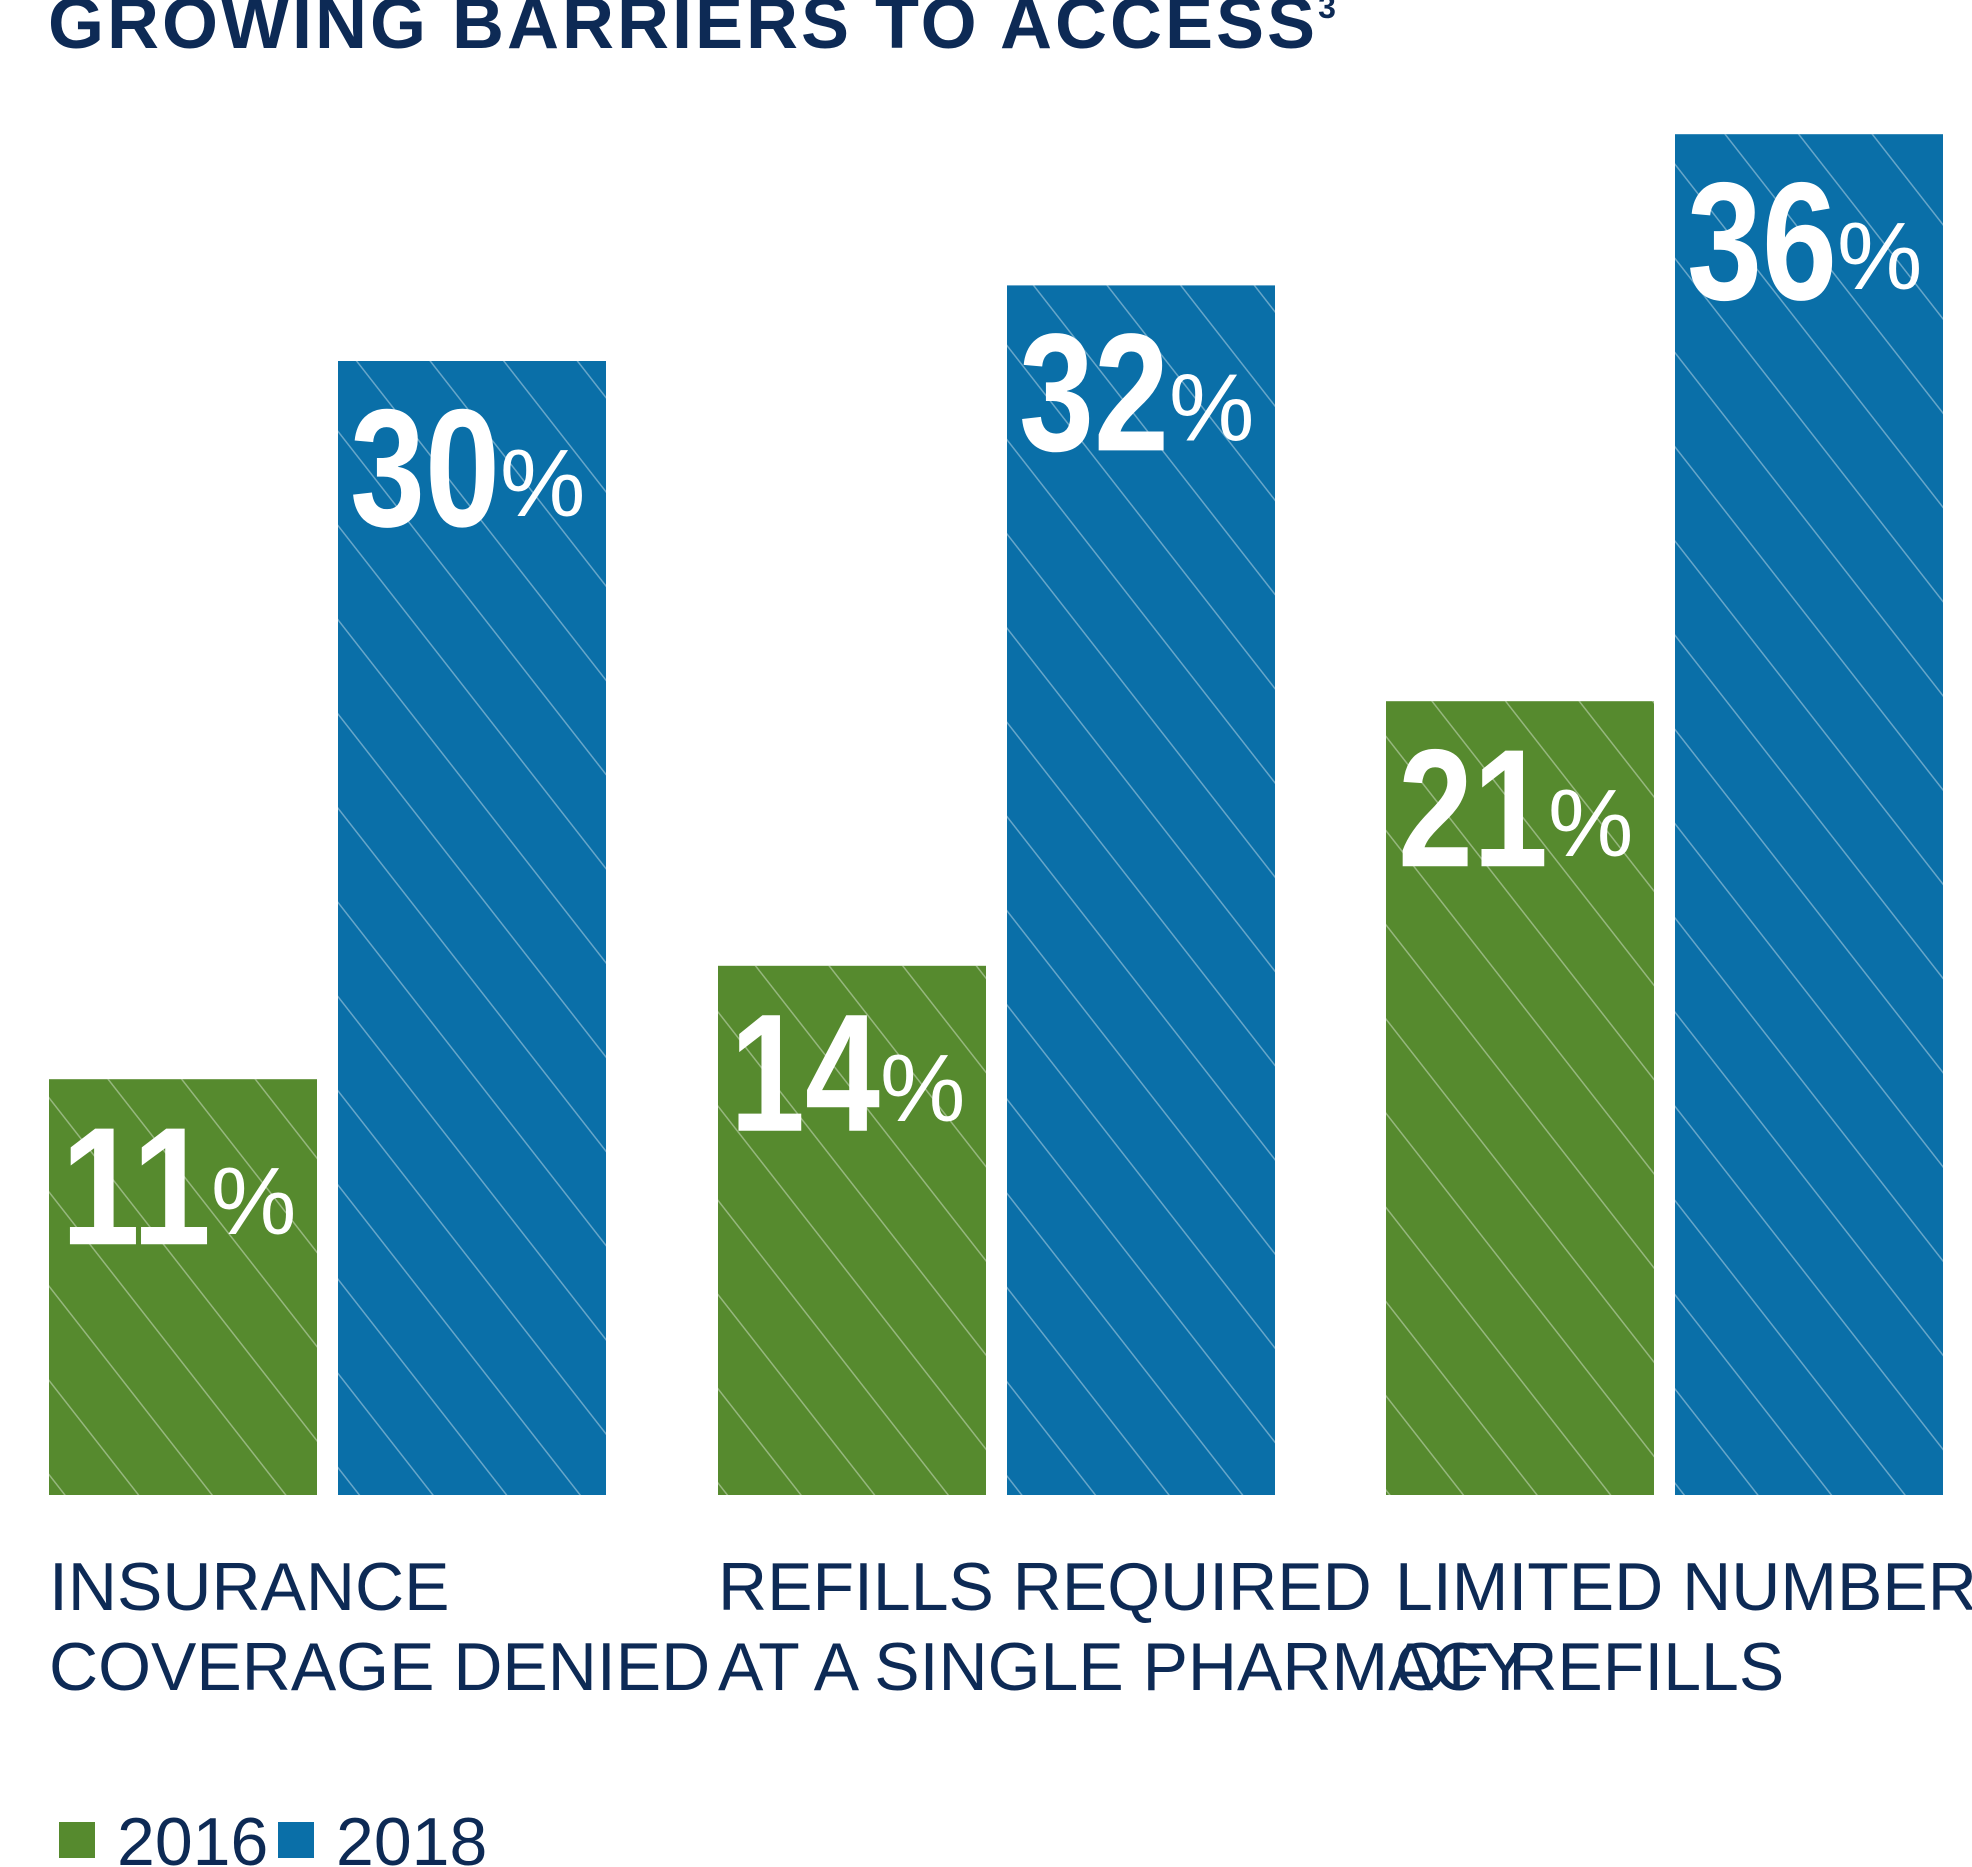 The height and width of the screenshot is (1867, 1972). I want to click on legend: 2016 2018, so click(273, 1835).